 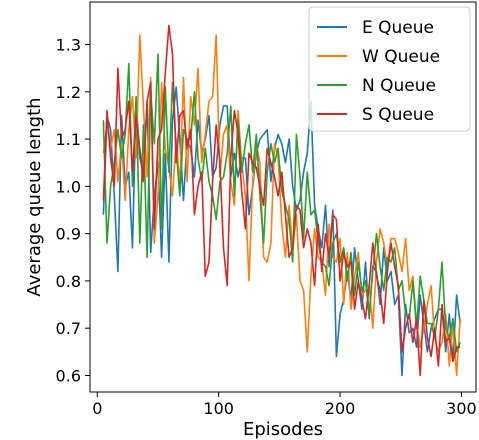 What do you see at coordinates (461, 408) in the screenshot?
I see `x-tick-label: 300` at bounding box center [461, 408].